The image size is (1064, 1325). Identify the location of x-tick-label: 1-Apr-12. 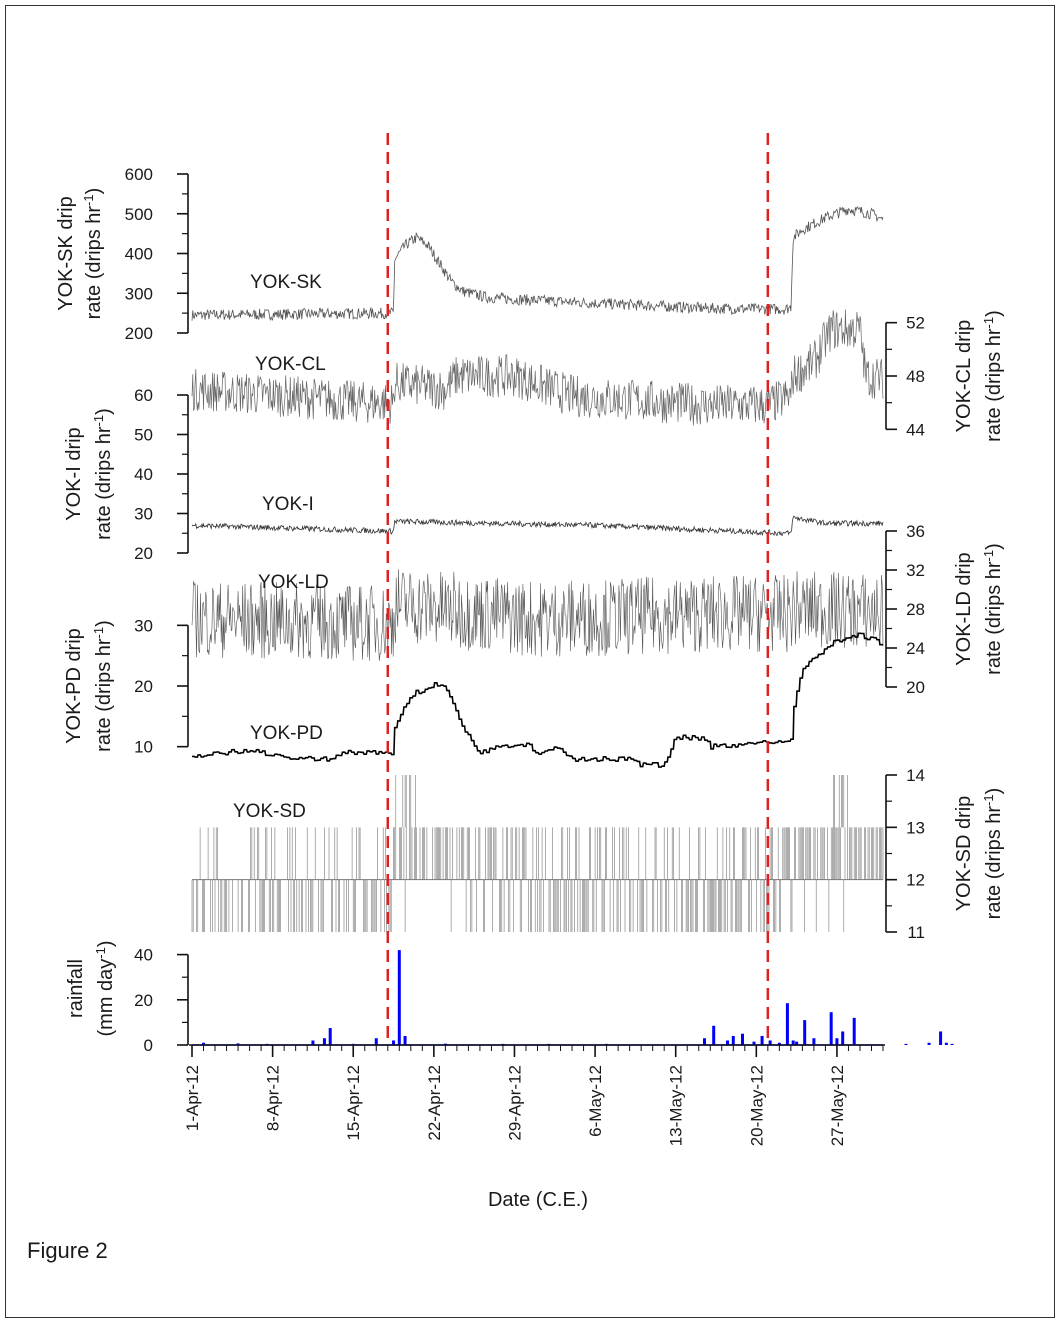
(192, 1098).